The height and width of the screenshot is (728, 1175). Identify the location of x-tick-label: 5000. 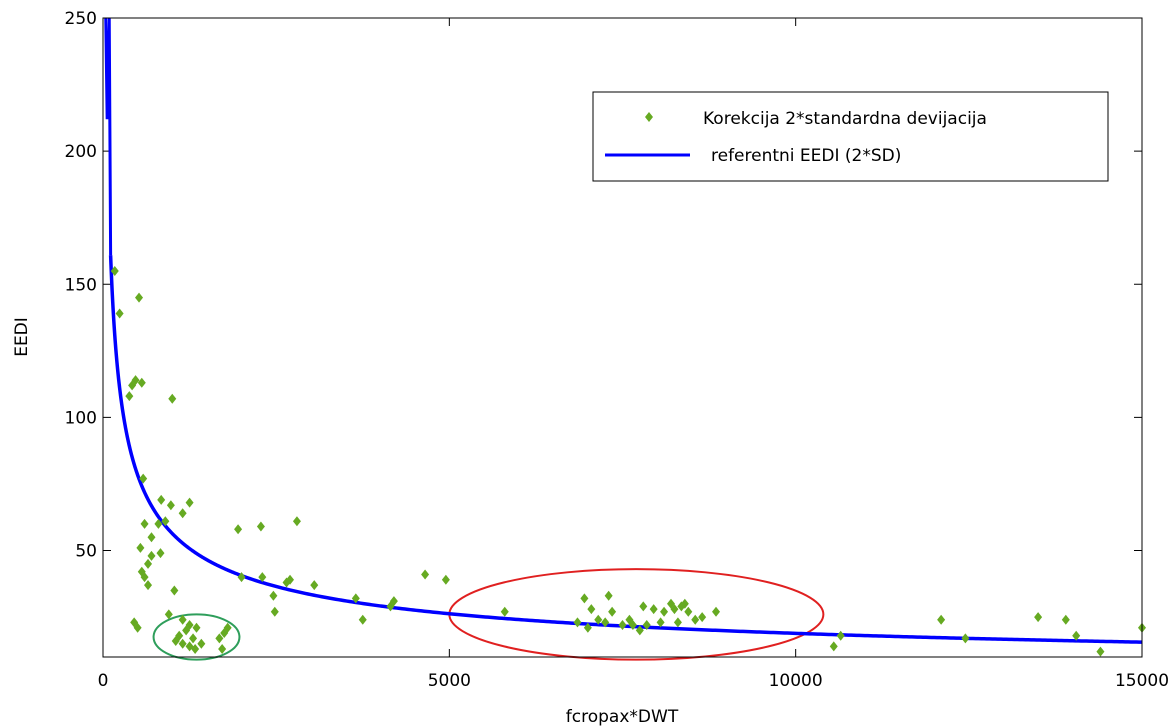
(449, 681).